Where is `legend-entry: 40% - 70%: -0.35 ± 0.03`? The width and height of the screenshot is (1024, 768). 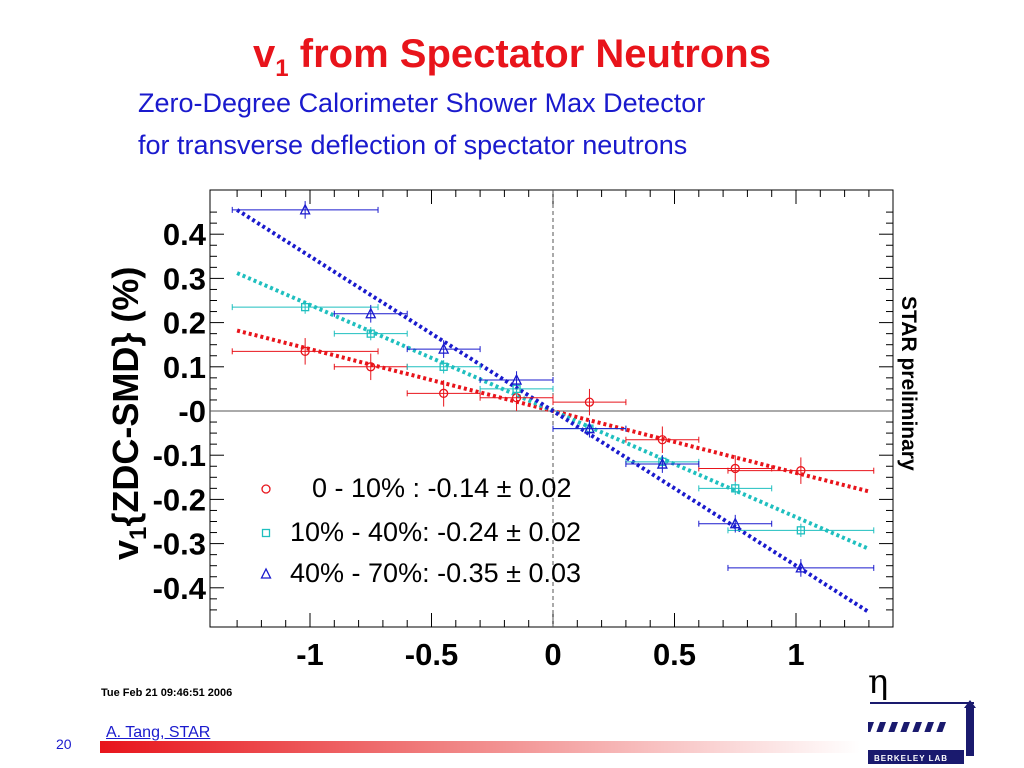 legend-entry: 40% - 70%: -0.35 ± 0.03 is located at coordinates (435, 573).